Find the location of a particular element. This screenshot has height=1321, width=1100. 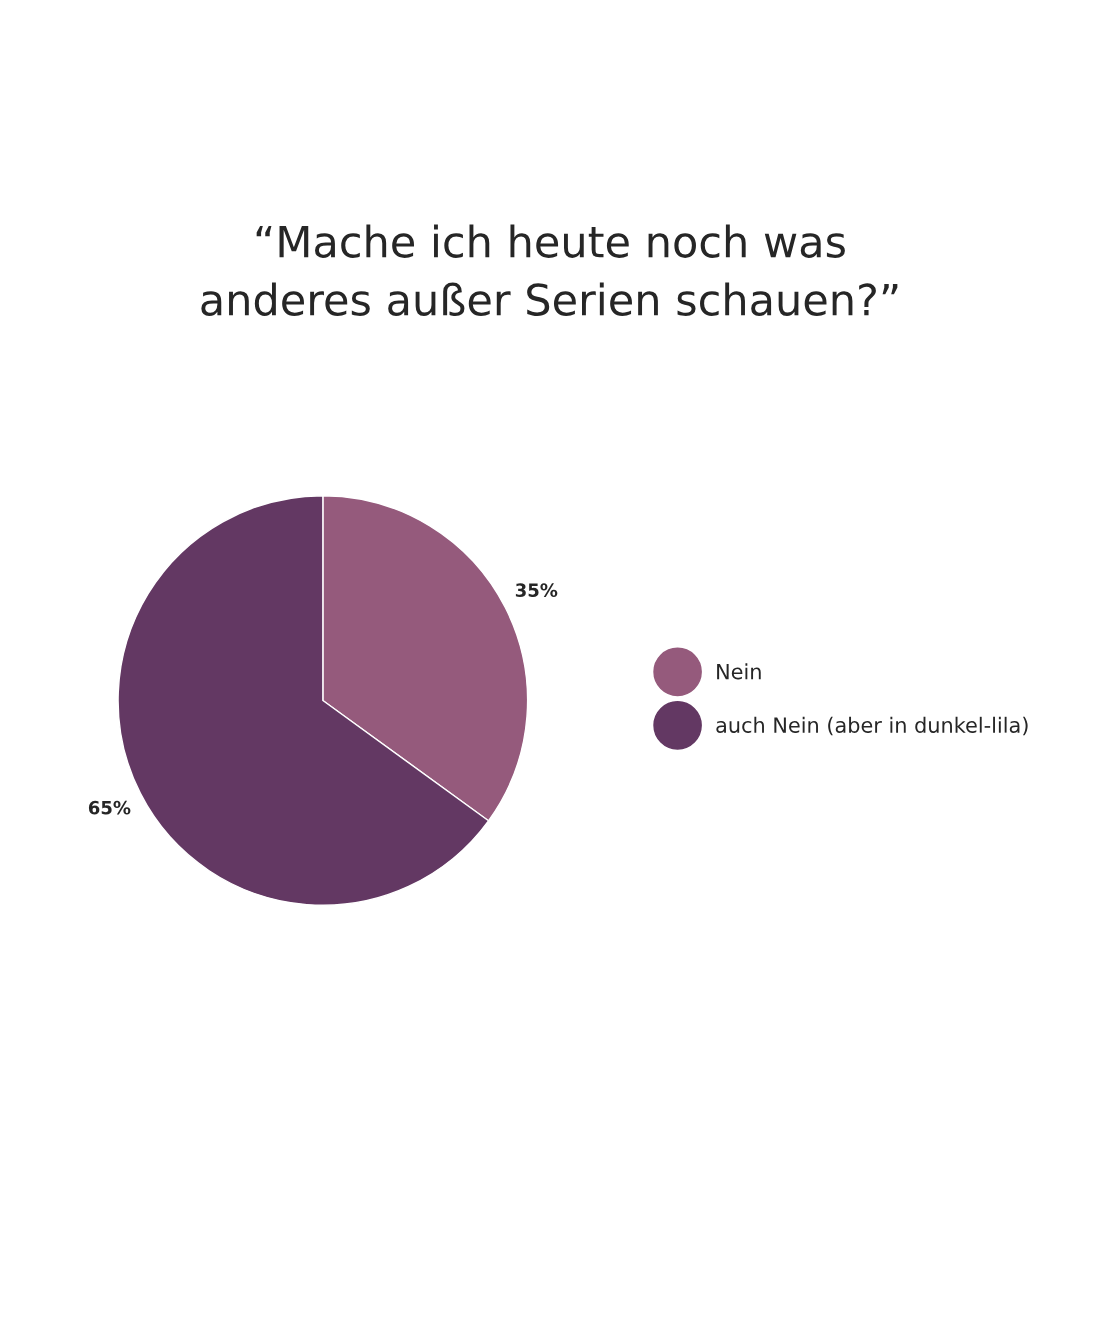

data-label: 65% is located at coordinates (109, 807).